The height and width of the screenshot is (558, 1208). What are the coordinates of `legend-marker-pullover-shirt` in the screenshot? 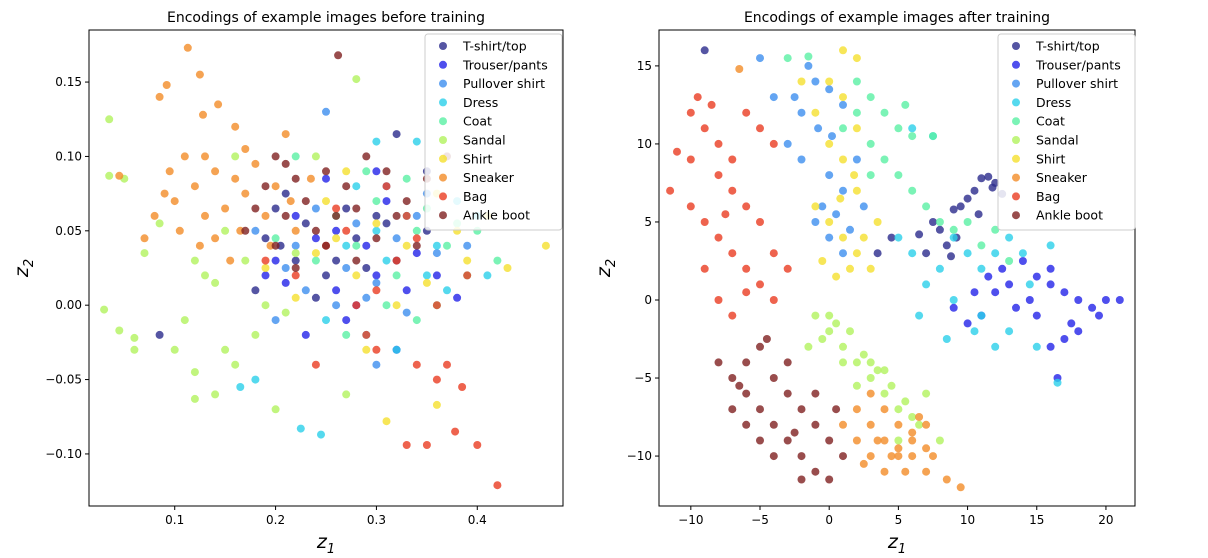 It's located at (443, 83).